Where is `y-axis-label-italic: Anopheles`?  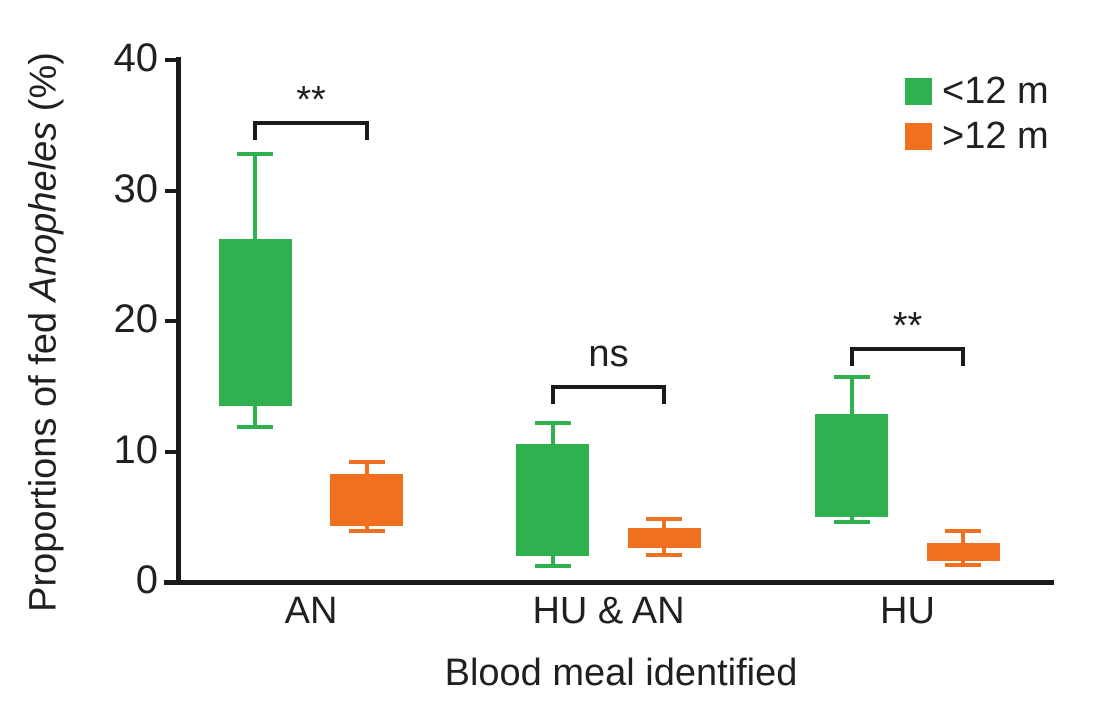
y-axis-label-italic: Anopheles is located at coordinates (43, 211).